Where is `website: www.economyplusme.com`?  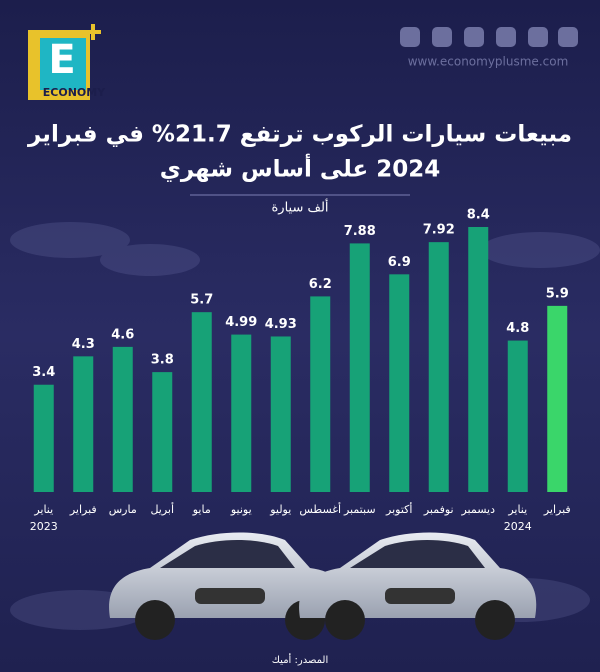 website: www.economyplusme.com is located at coordinates (488, 62).